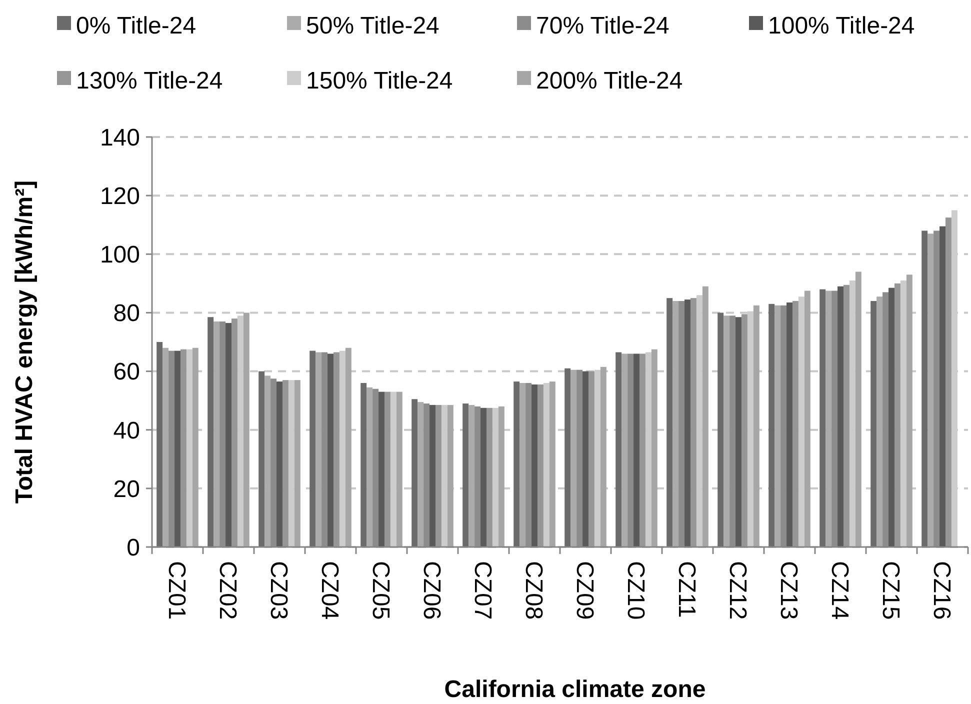 Image resolution: width=971 pixels, height=704 pixels. What do you see at coordinates (126, 489) in the screenshot?
I see `y-tick-label: 20` at bounding box center [126, 489].